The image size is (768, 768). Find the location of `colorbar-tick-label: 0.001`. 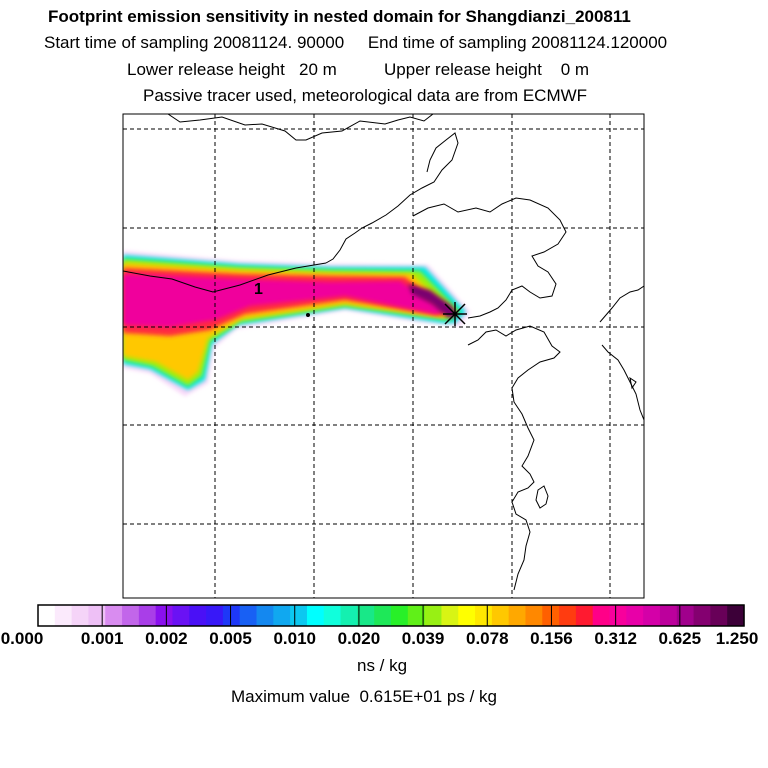

colorbar-tick-label: 0.001 is located at coordinates (102, 638).